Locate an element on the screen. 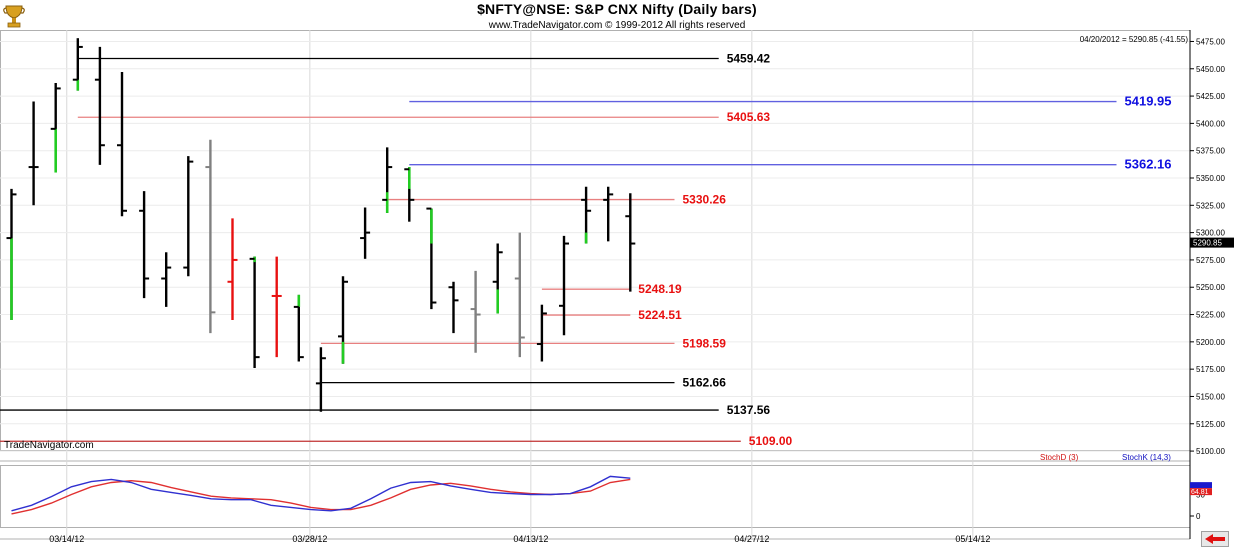 This screenshot has height=548, width=1234. stoch-d-line is located at coordinates (321, 496).